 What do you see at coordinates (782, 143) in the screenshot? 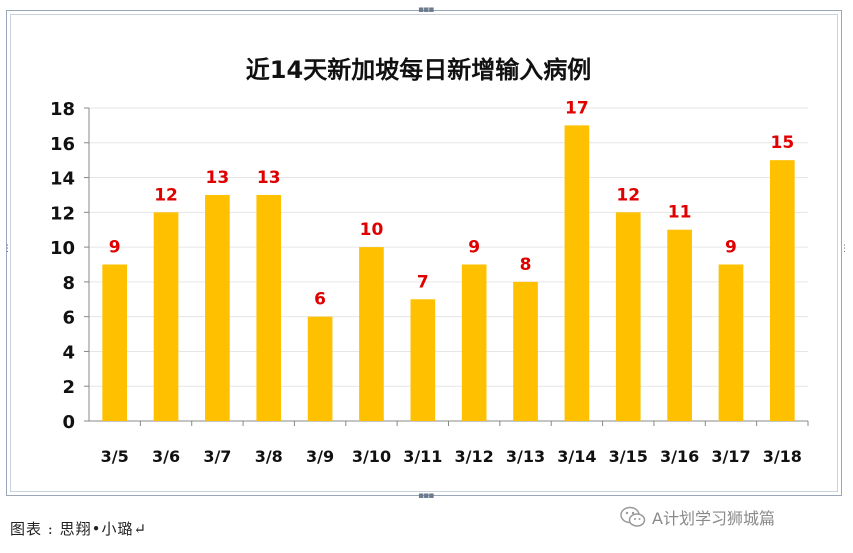
I see `data-label: 15` at bounding box center [782, 143].